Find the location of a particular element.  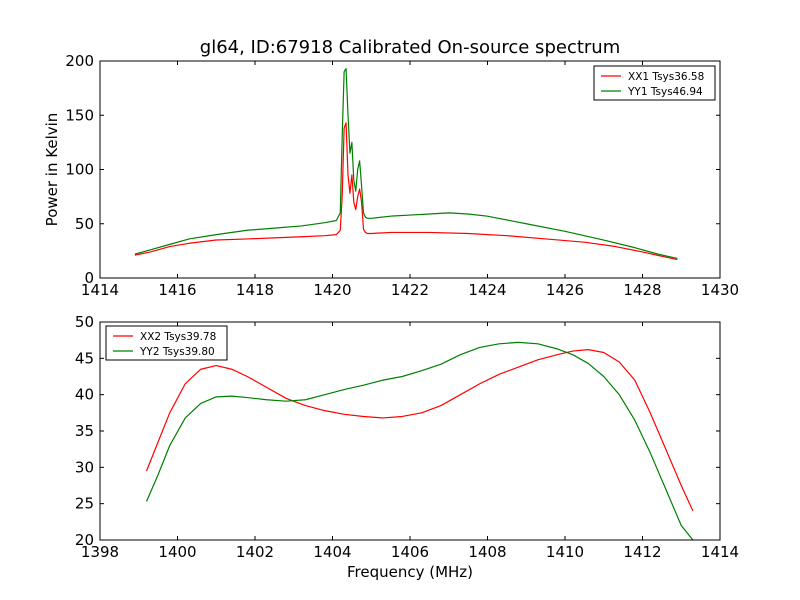

y-tick-label: 100 is located at coordinates (79, 170).